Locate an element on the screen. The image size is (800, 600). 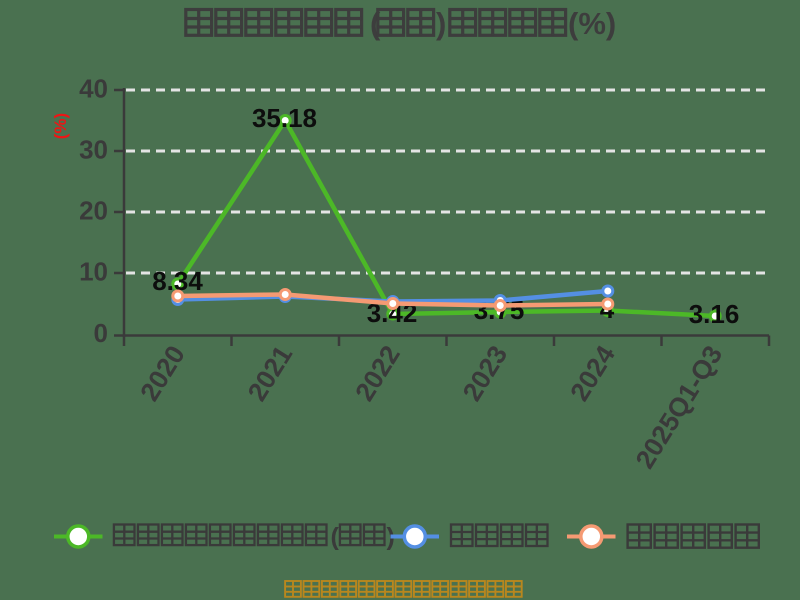
svg-text: 3.16 is located at coordinates (714, 314).